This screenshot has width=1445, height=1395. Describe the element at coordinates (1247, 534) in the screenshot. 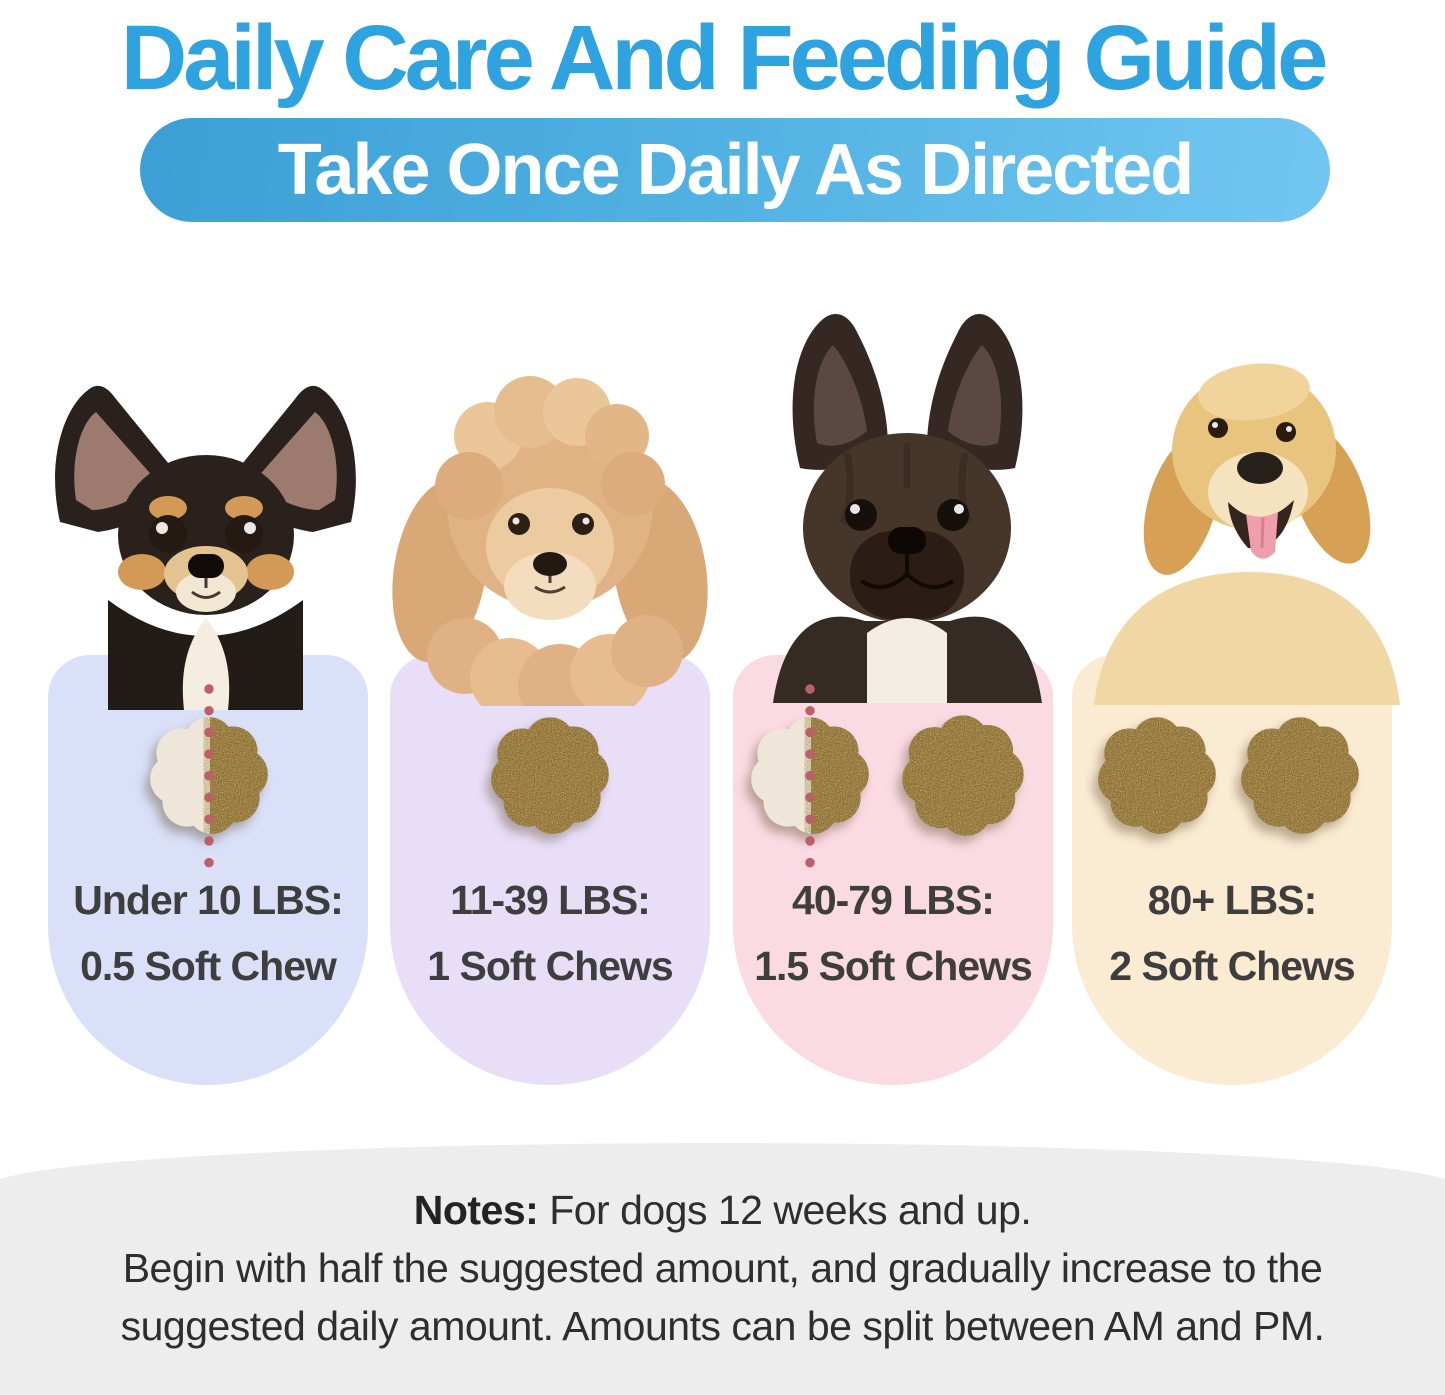

I see `golden-retriever-photo` at that location.